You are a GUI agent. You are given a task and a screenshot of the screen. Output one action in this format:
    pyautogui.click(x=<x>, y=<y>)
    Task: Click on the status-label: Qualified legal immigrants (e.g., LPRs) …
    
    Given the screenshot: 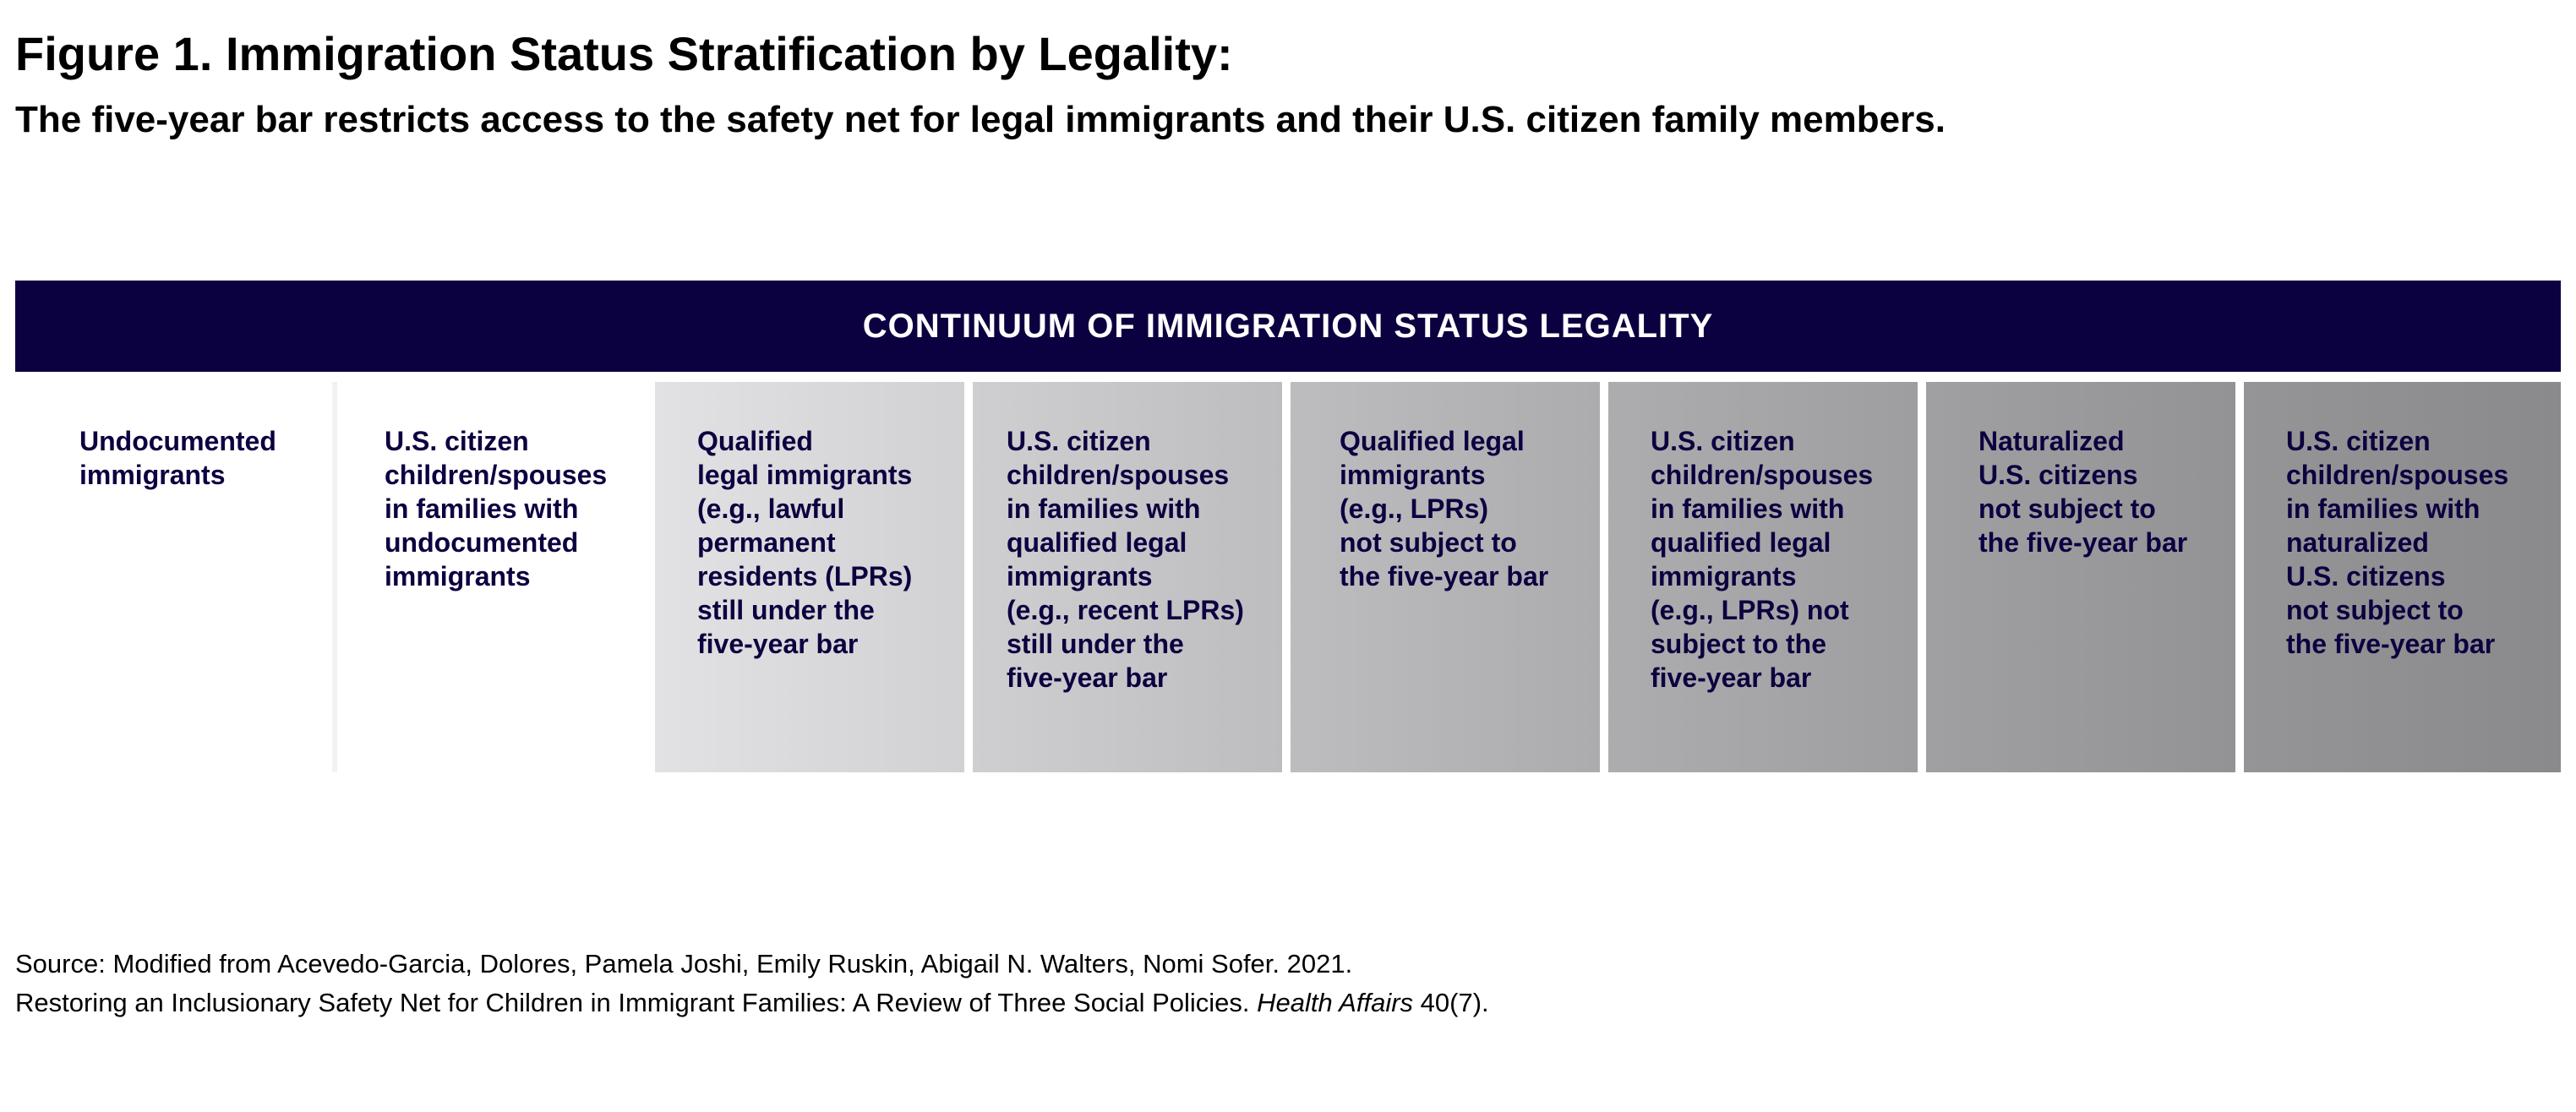 What is the action you would take?
    pyautogui.click(x=1444, y=508)
    